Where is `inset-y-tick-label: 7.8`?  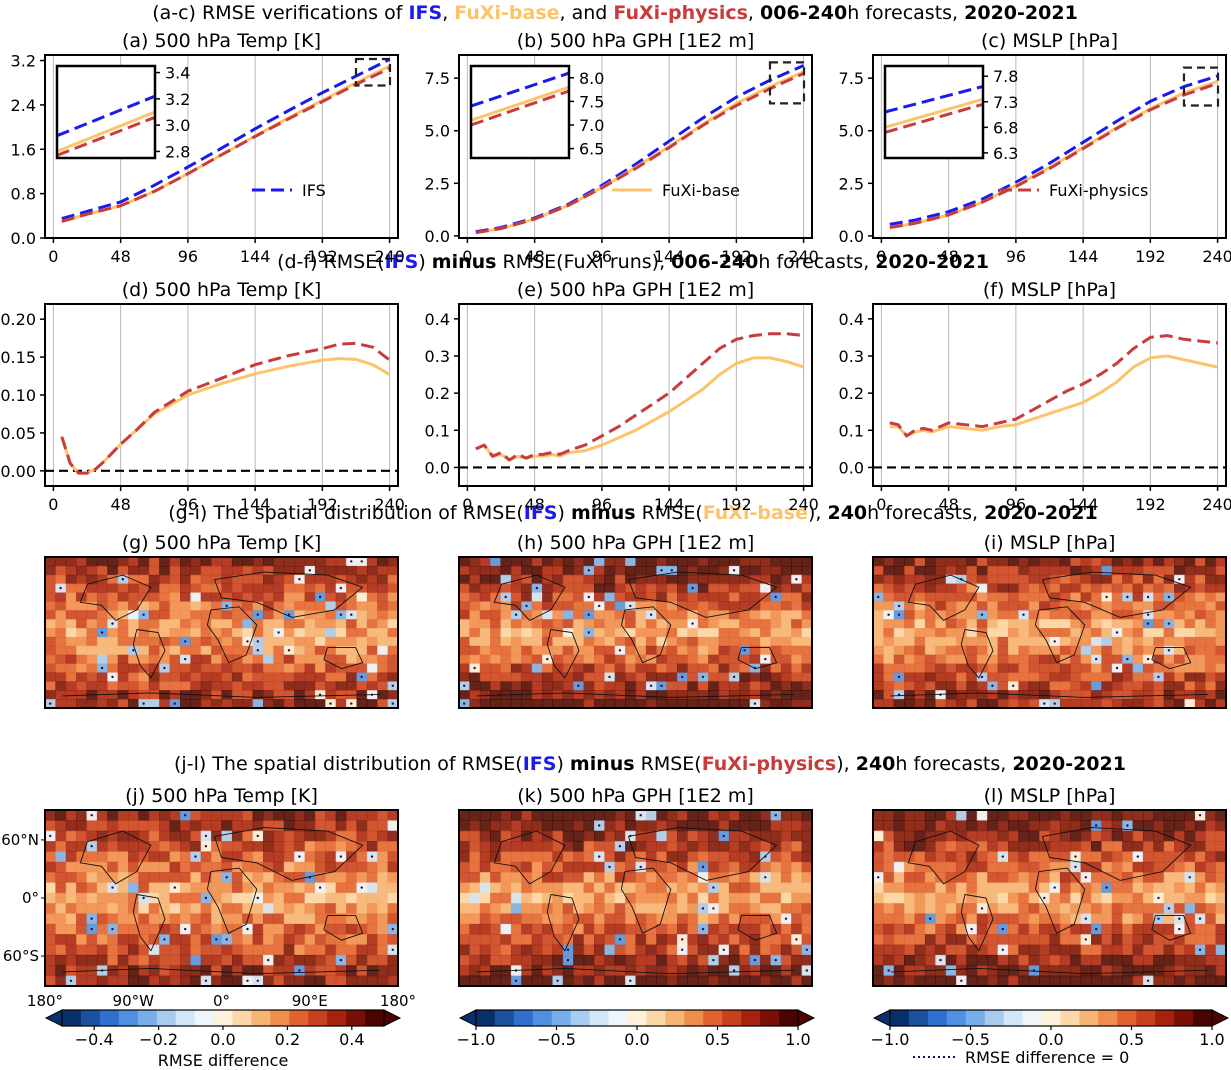
inset-y-tick-label: 7.8 is located at coordinates (1005, 76).